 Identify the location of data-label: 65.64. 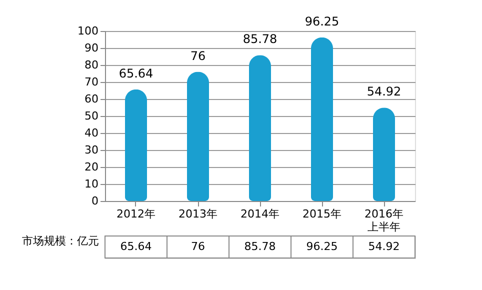
(136, 246).